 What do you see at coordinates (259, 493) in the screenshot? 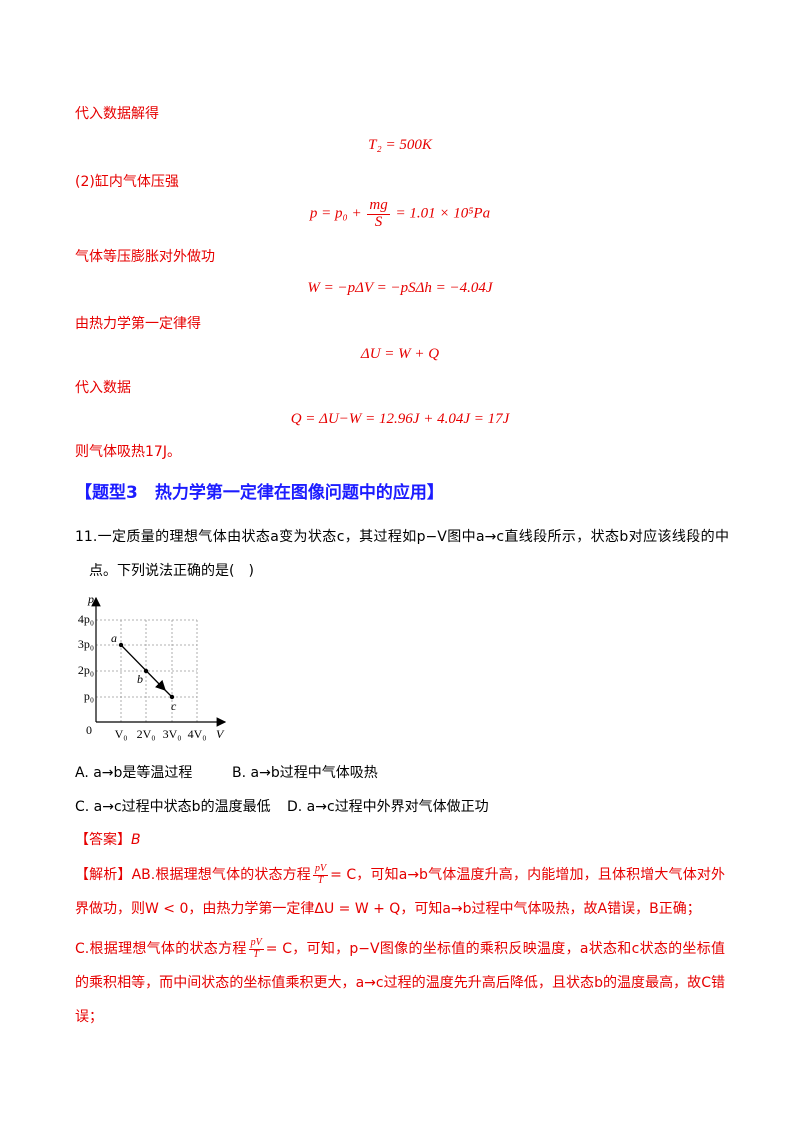
I see `section-heading: 【题型3 热力学第一定律在图像问题中的应用】` at bounding box center [259, 493].